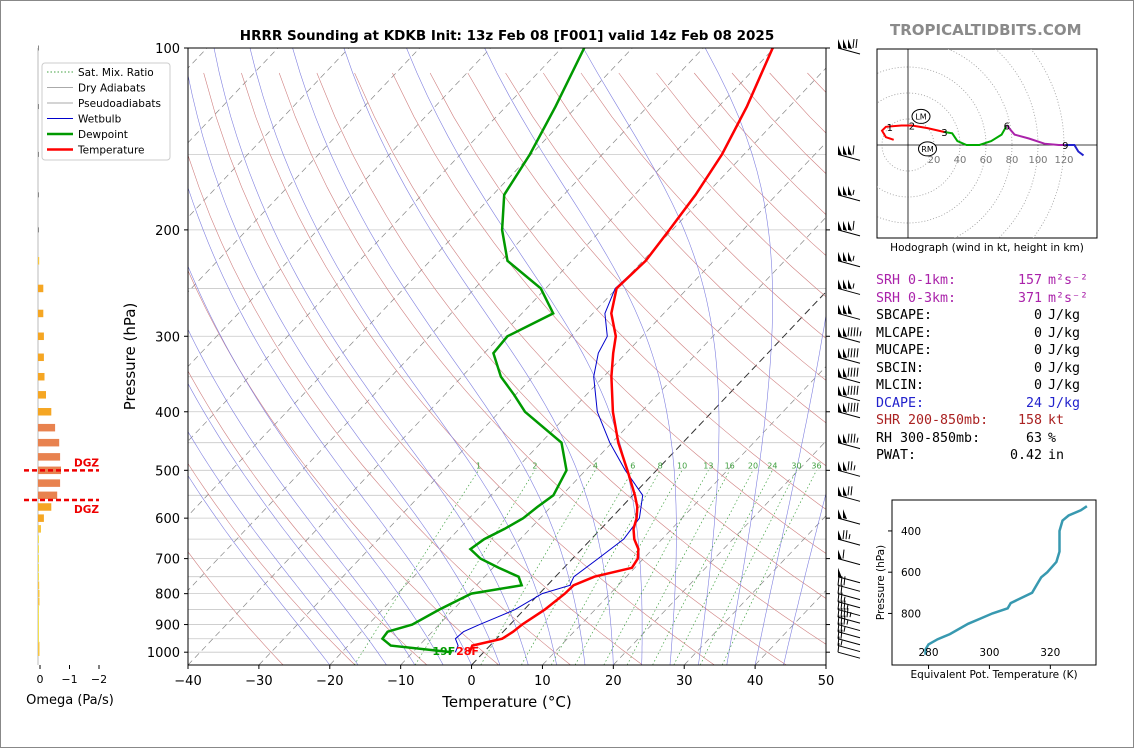 The width and height of the screenshot is (1134, 748). Describe the element at coordinates (167, 471) in the screenshot. I see `y-tick-label: 500` at that location.